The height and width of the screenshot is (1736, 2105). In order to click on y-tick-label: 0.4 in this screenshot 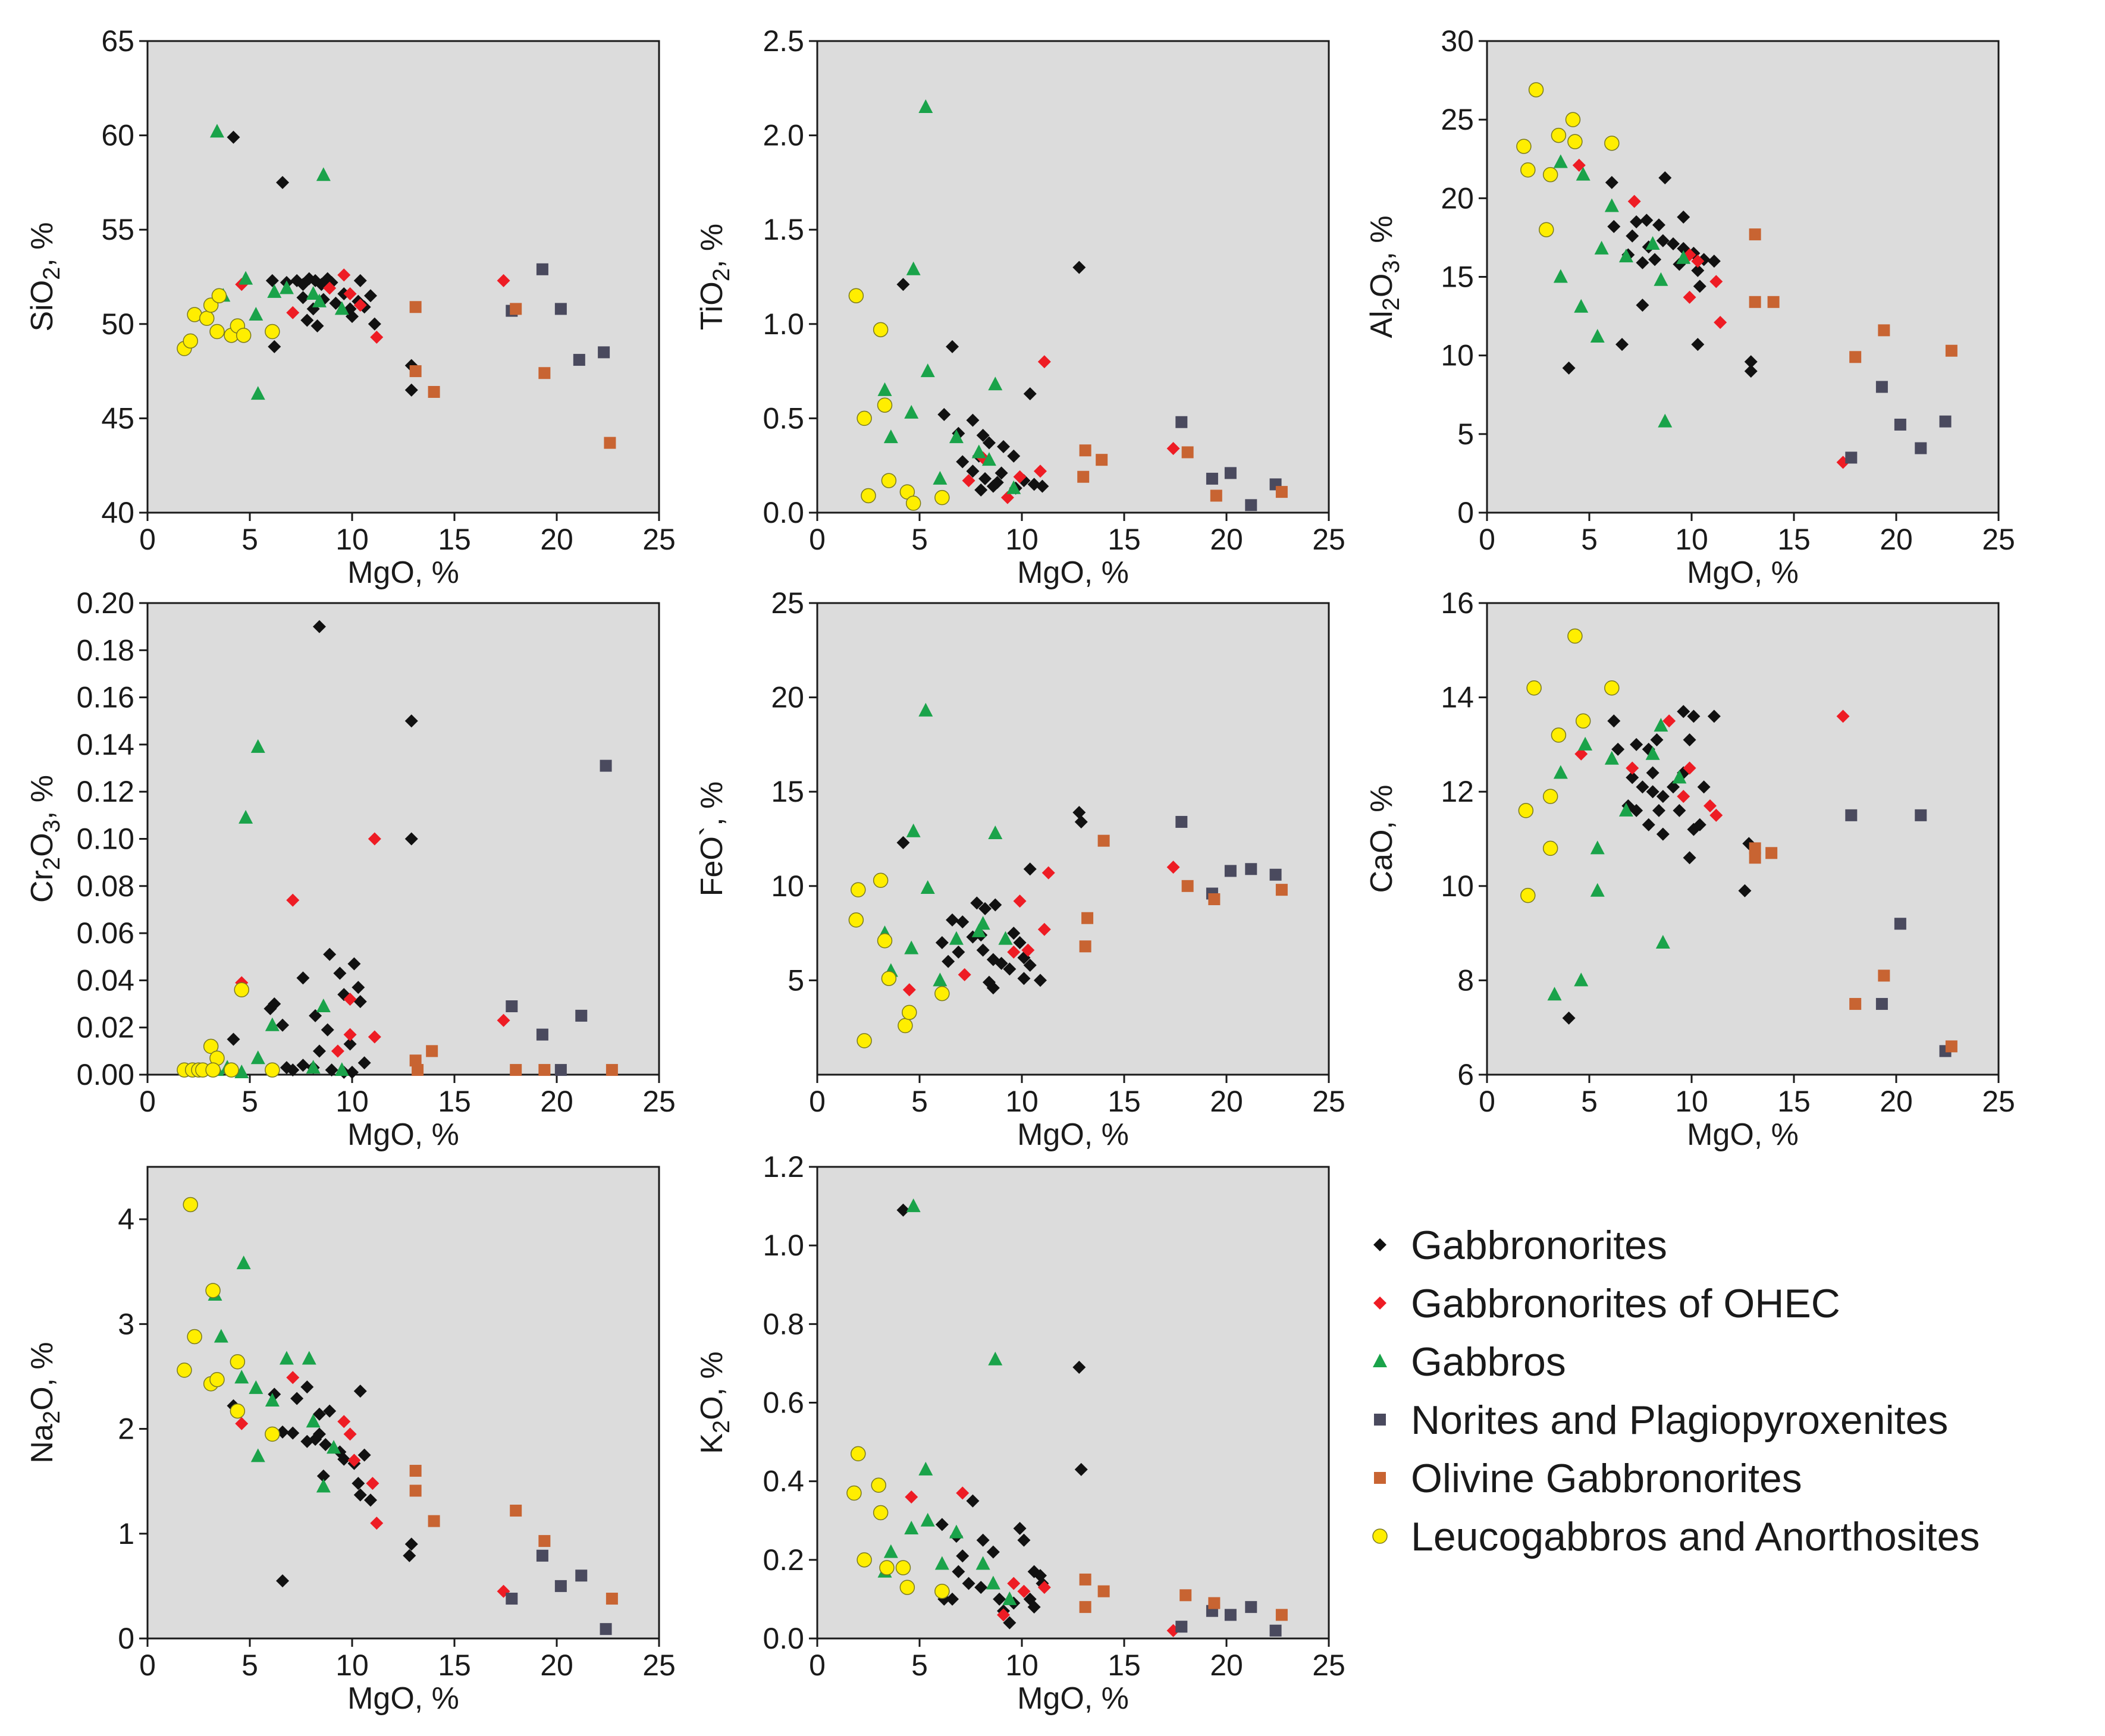, I will do `click(783, 1481)`.